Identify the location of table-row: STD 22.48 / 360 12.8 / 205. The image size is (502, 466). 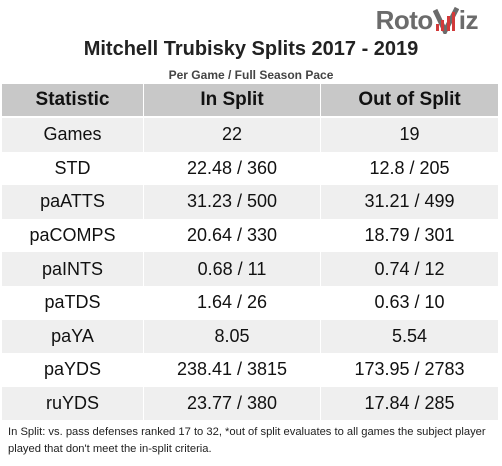
(250, 168).